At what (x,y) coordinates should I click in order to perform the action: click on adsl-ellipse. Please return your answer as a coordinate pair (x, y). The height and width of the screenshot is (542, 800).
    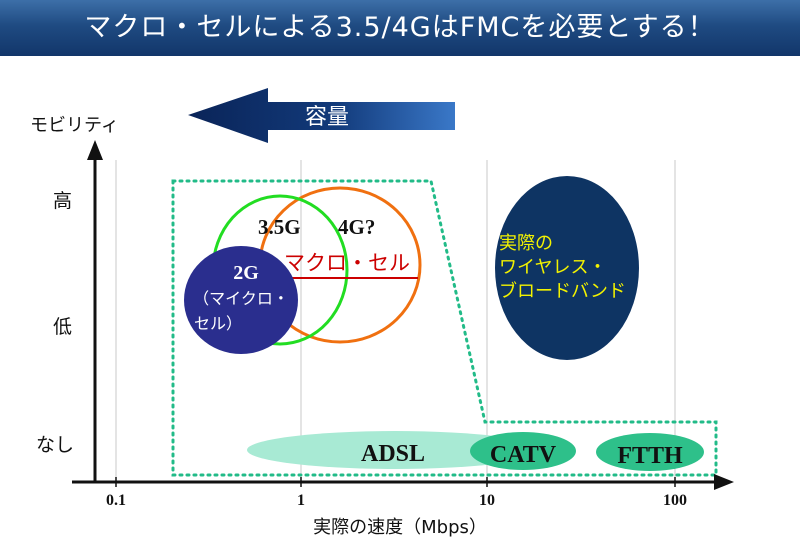
    Looking at the image, I should click on (395, 450).